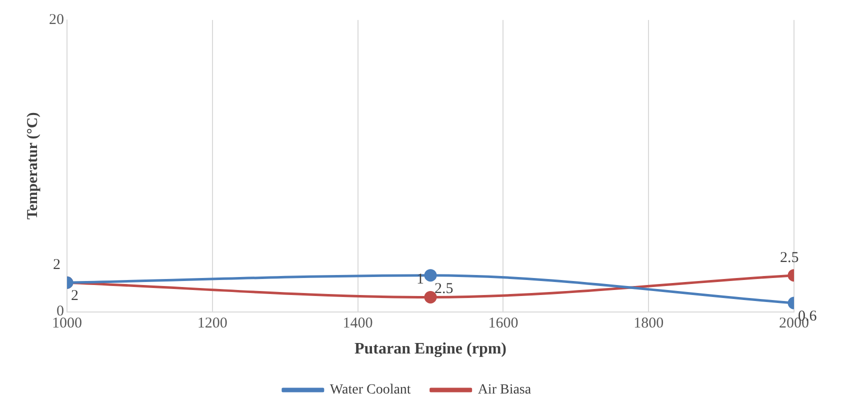 Image resolution: width=864 pixels, height=412 pixels. Describe the element at coordinates (56, 20) in the screenshot. I see `y-tick-label: 20` at that location.